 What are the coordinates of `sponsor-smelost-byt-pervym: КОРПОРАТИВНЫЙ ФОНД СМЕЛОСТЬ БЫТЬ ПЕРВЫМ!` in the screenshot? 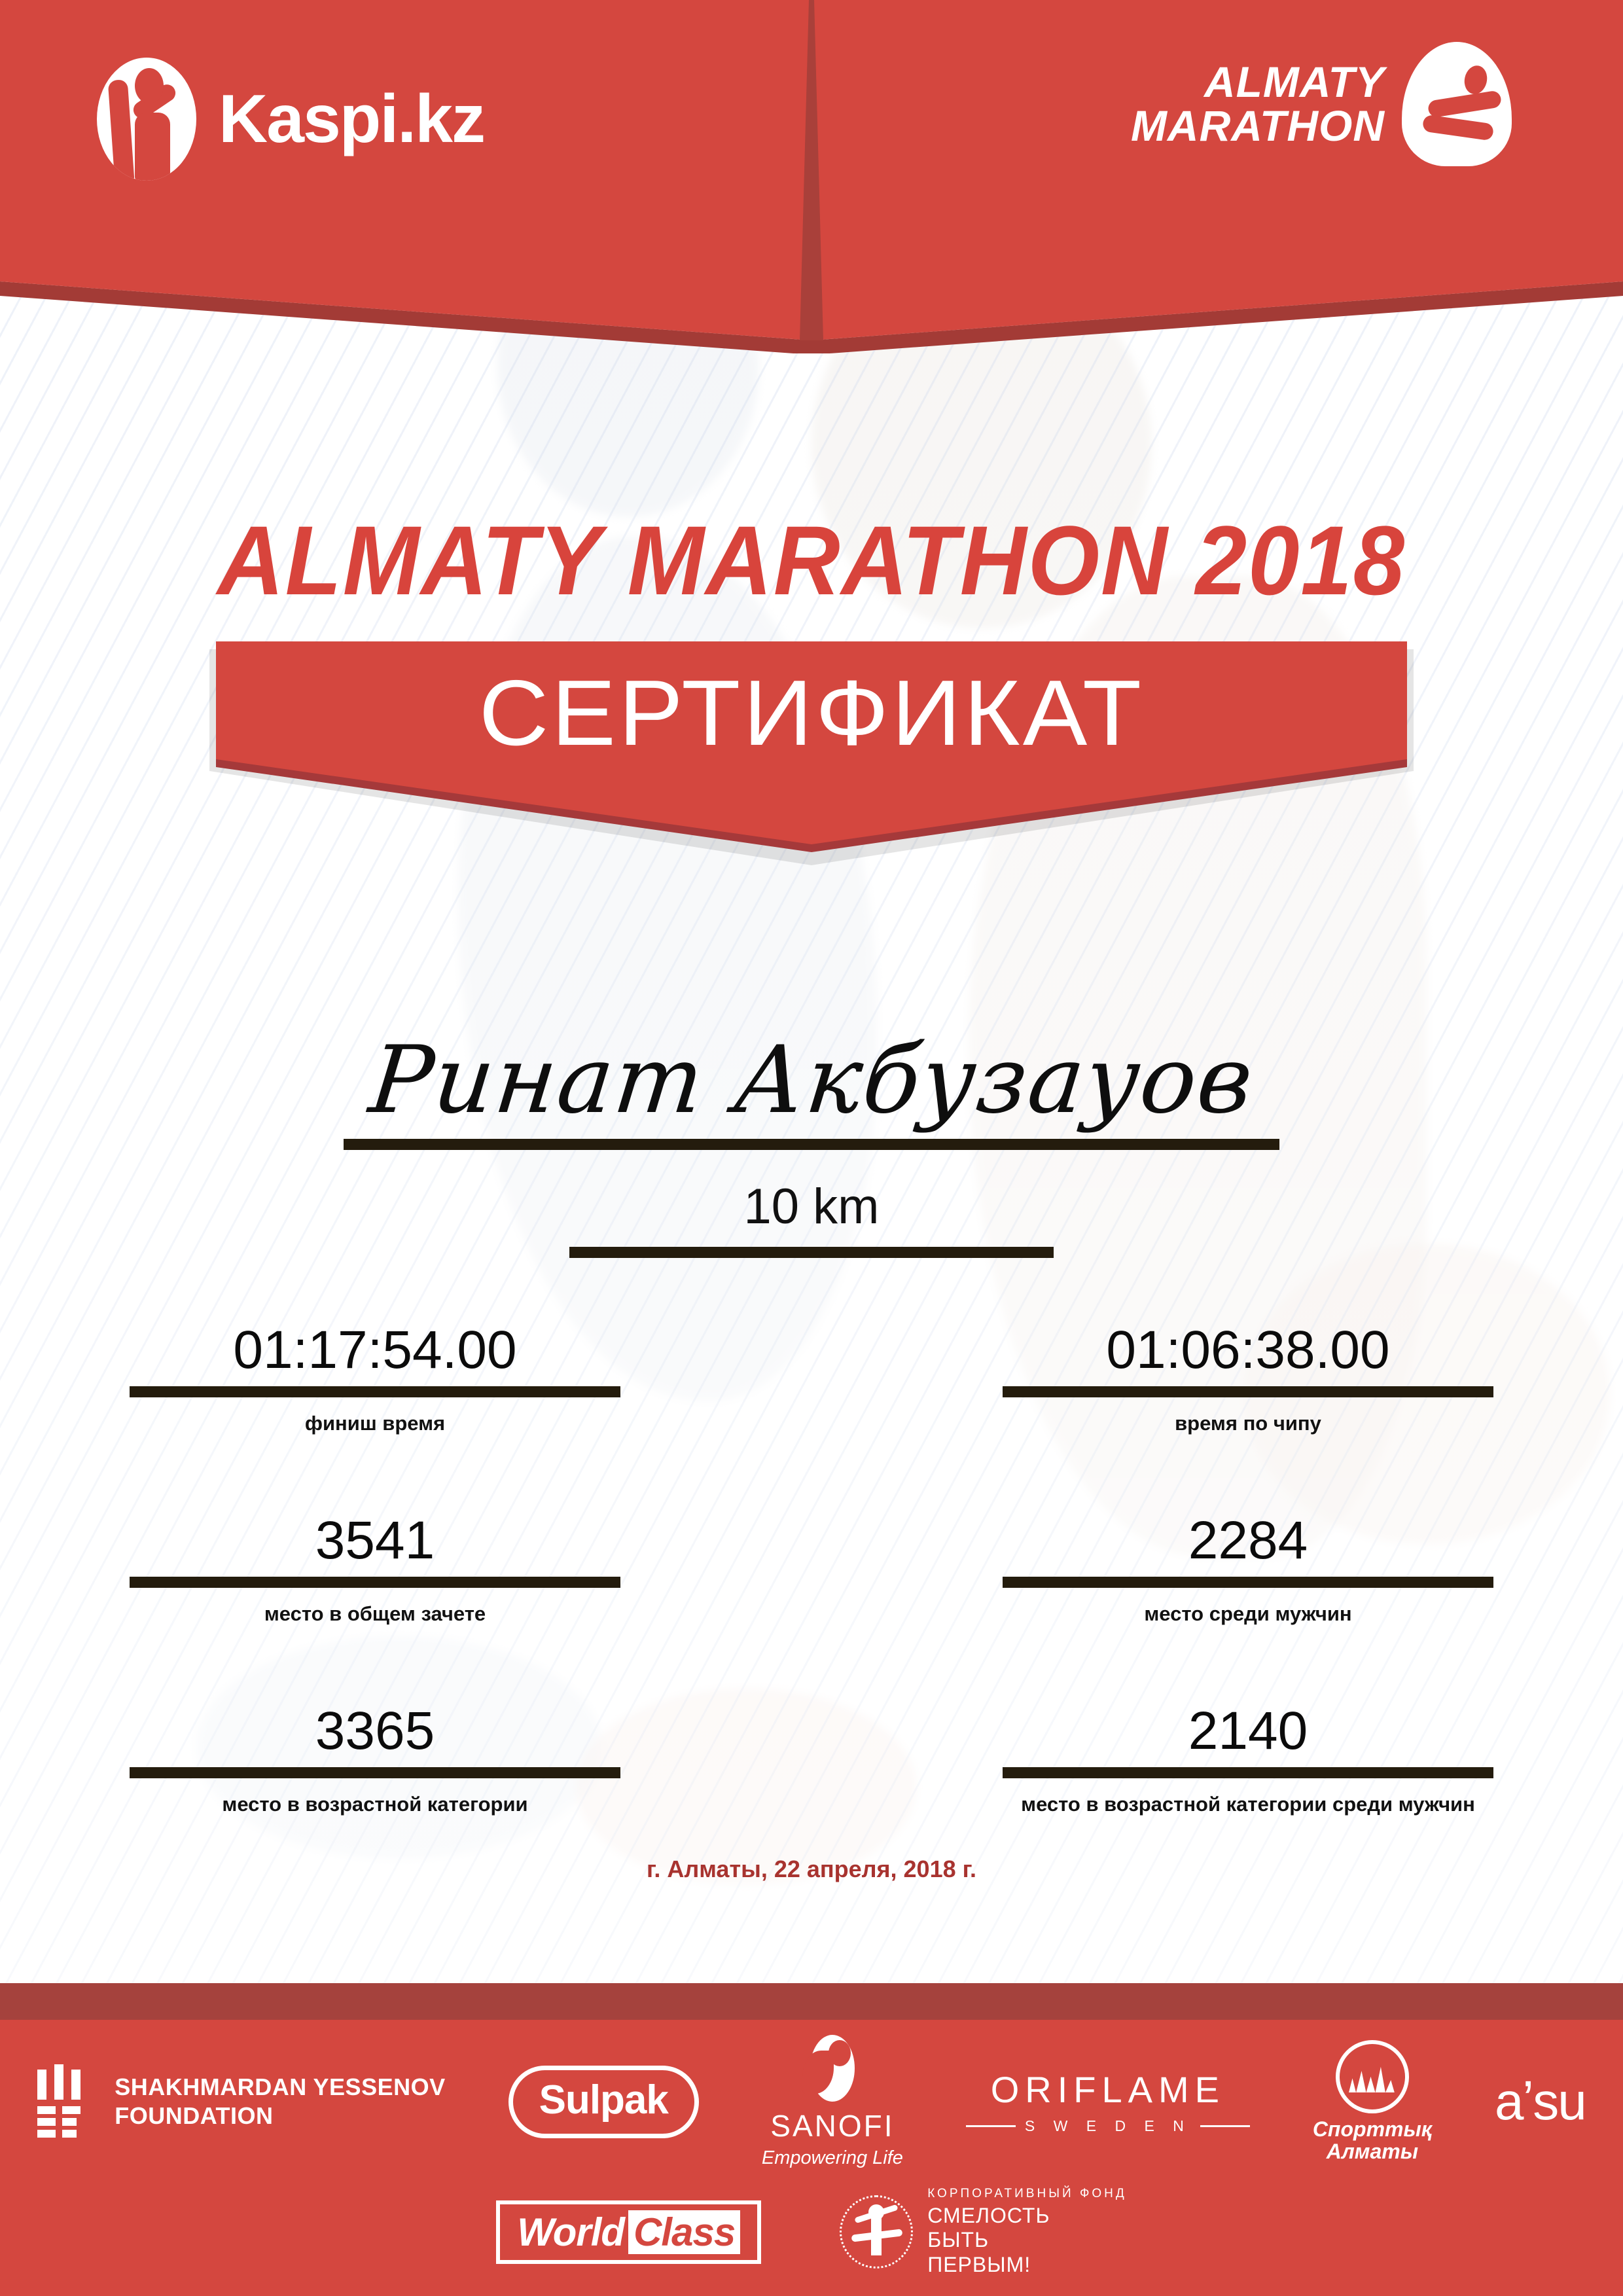 It's located at (983, 2231).